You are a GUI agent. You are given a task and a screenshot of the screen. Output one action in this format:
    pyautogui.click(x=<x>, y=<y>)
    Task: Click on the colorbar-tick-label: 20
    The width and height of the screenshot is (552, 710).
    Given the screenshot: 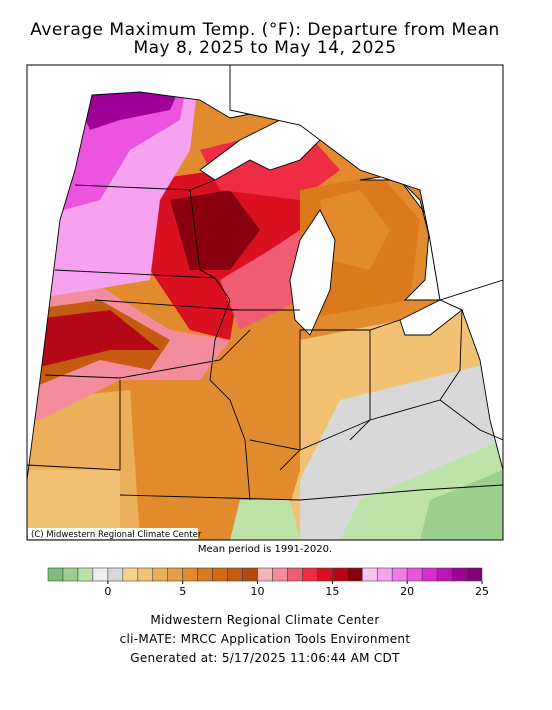 What is the action you would take?
    pyautogui.click(x=407, y=591)
    